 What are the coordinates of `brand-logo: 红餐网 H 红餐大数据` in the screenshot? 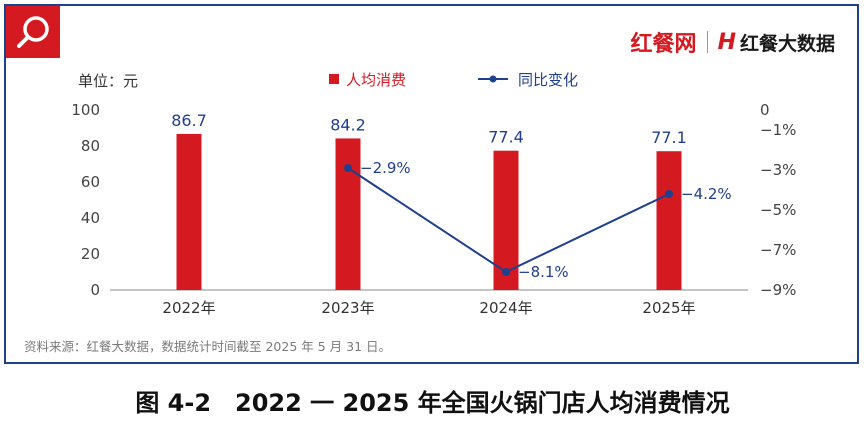 It's located at (733, 42).